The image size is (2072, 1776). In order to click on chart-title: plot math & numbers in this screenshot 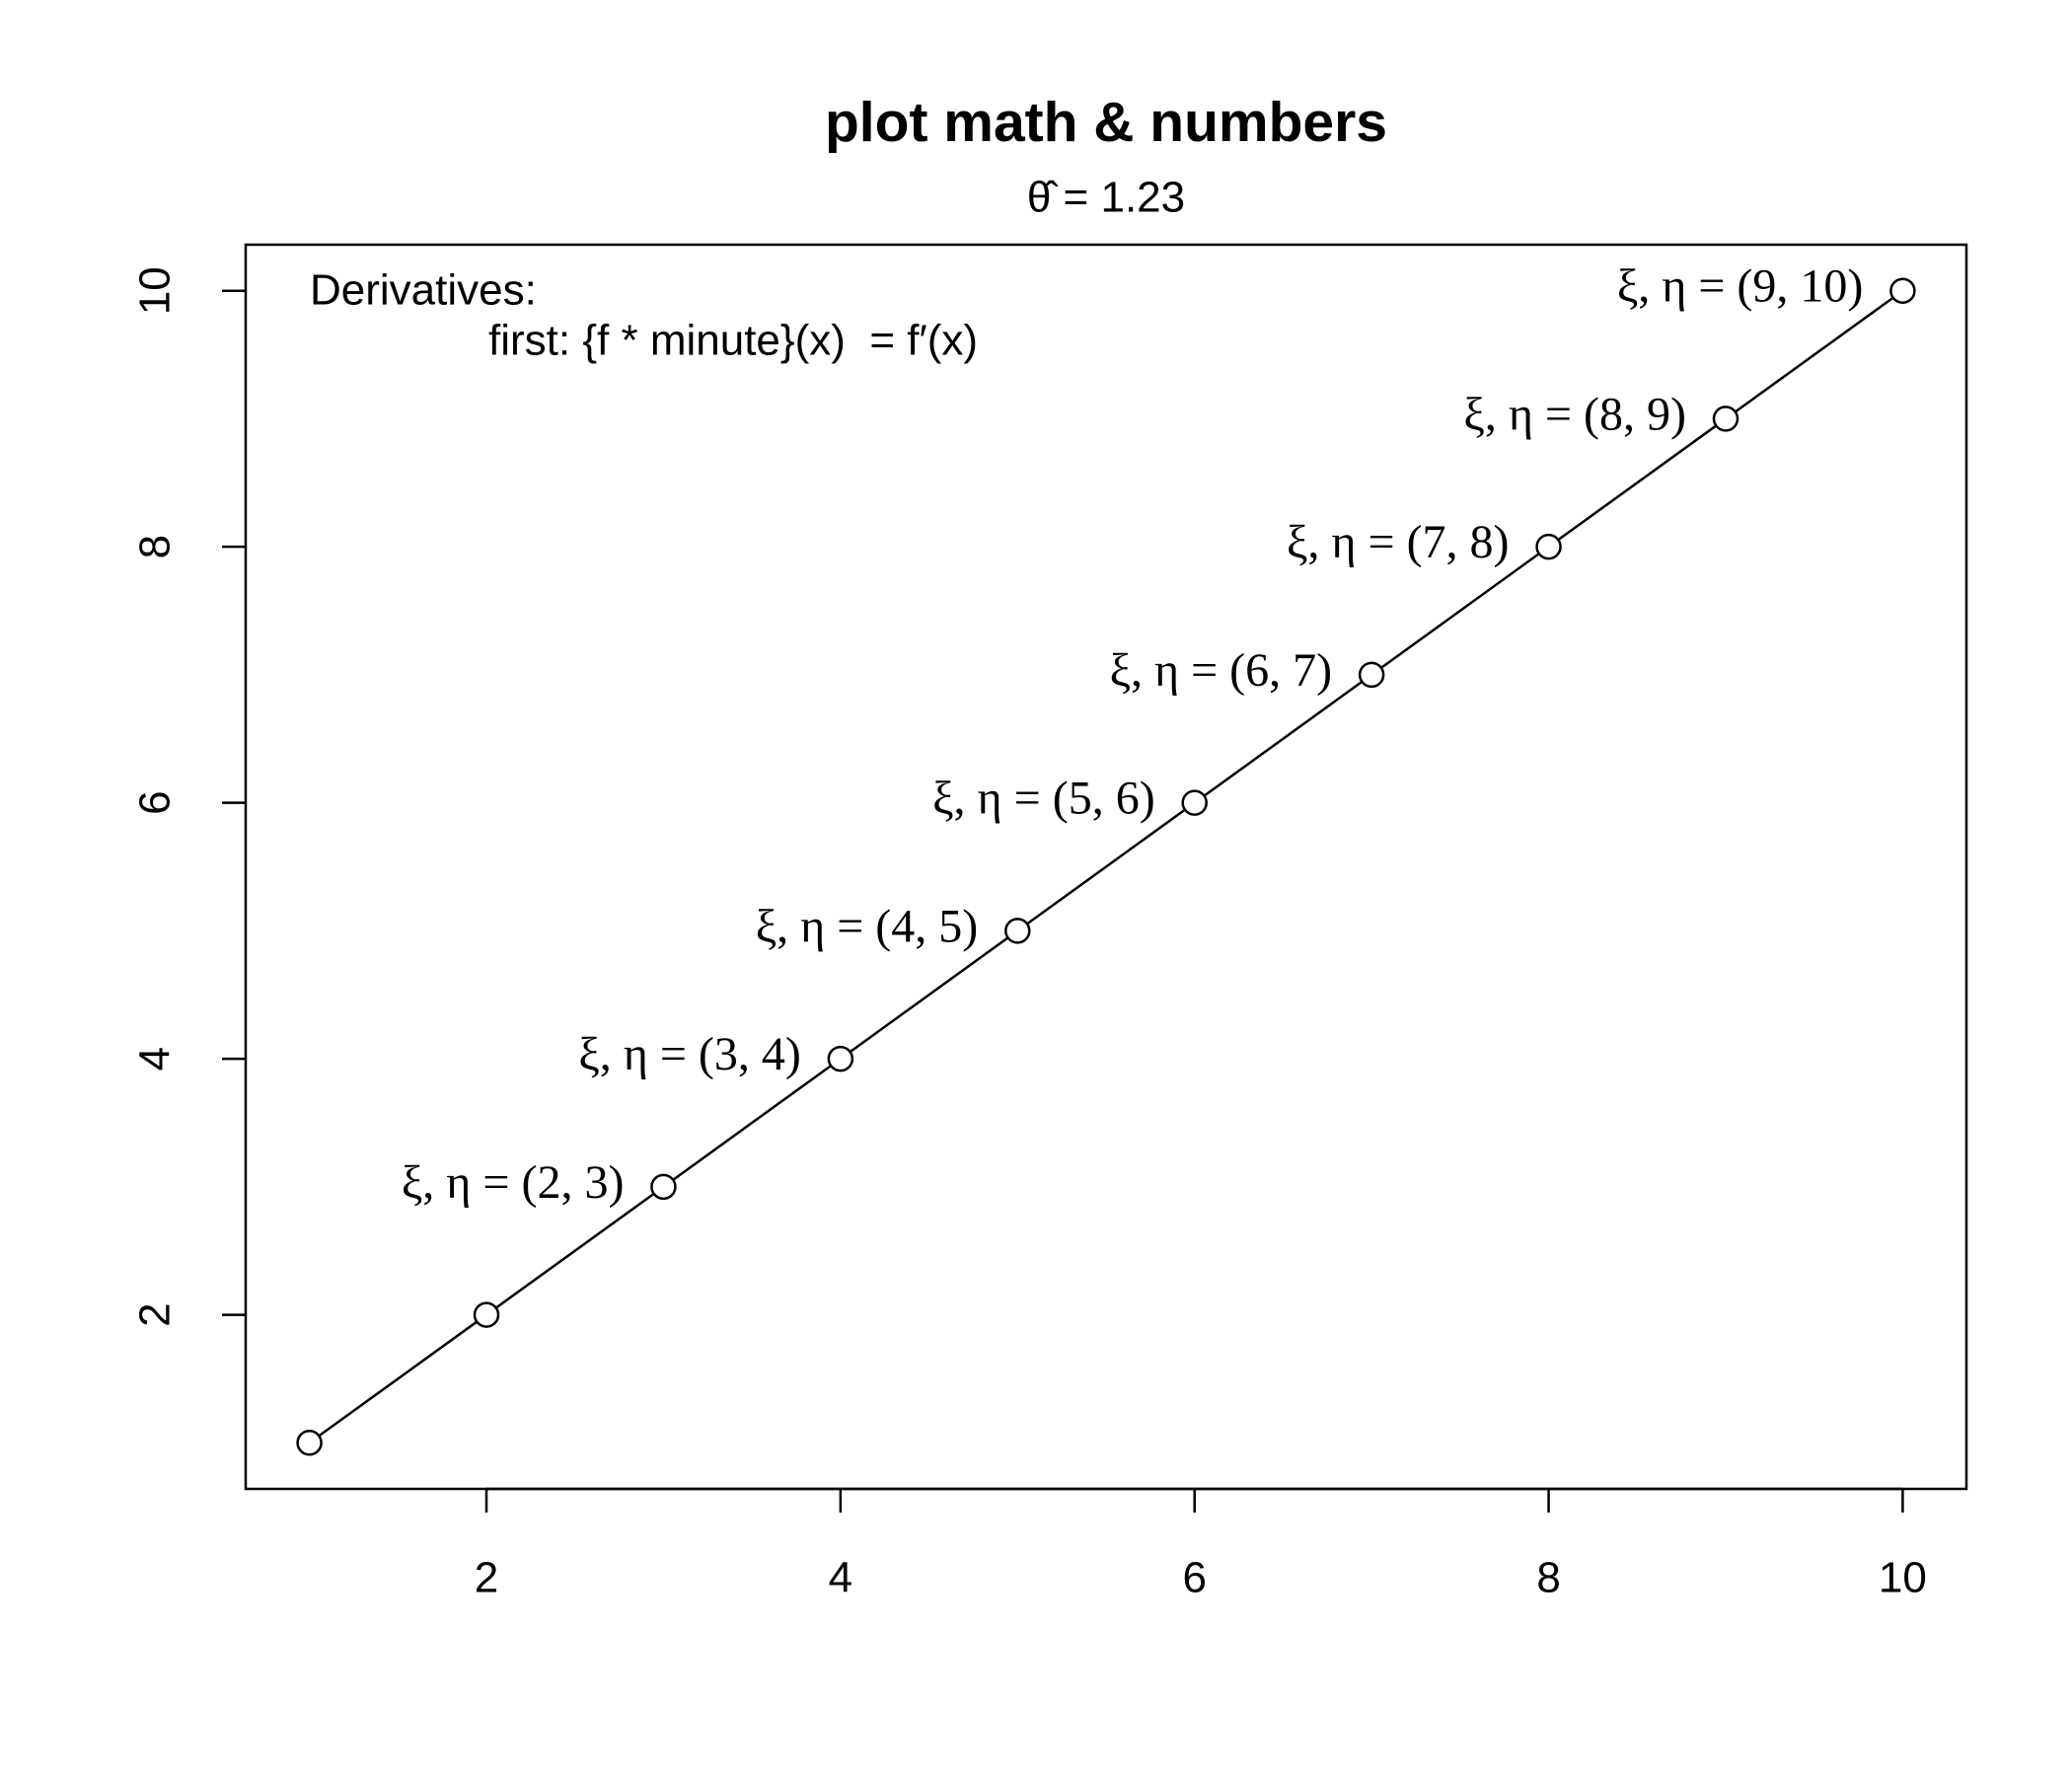, I will do `click(1106, 123)`.